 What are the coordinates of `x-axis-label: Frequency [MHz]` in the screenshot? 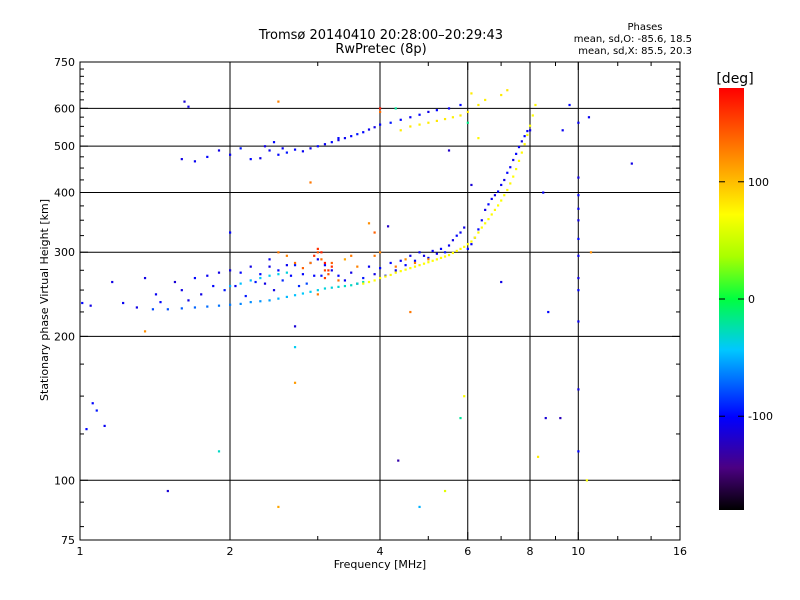 It's located at (380, 564).